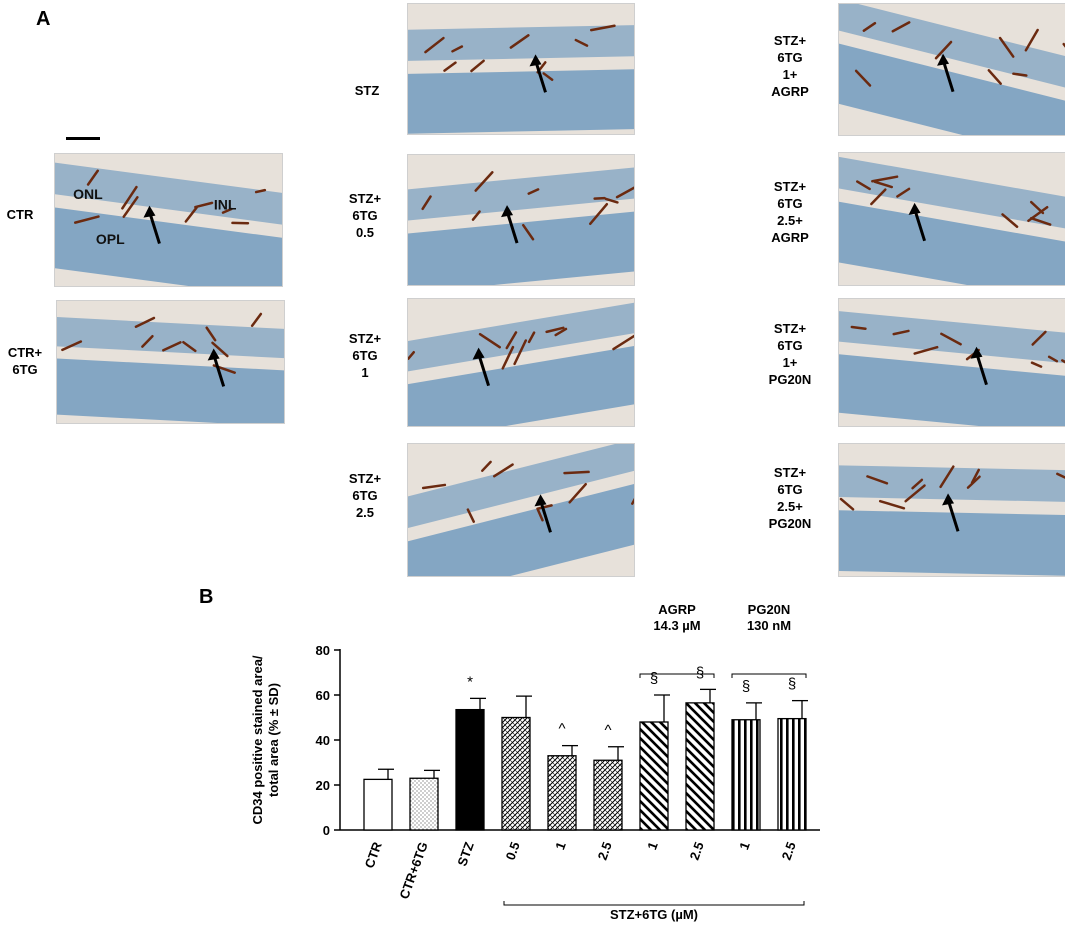 The width and height of the screenshot is (1065, 928). Describe the element at coordinates (654, 914) in the screenshot. I see `bottom-bracket-label: STZ+6TG (µM)` at that location.